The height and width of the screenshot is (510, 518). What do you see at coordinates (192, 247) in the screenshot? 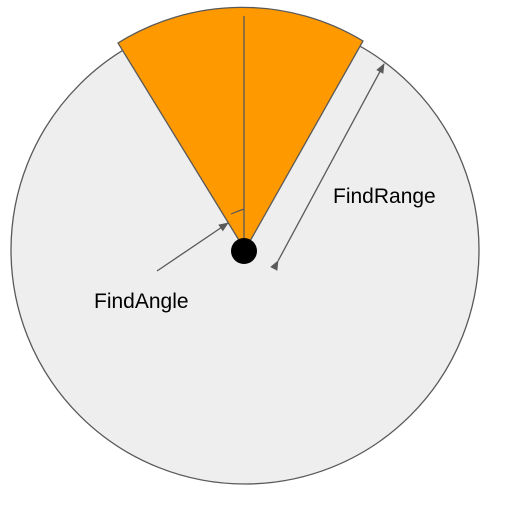
I see `find-angle-arrow` at bounding box center [192, 247].